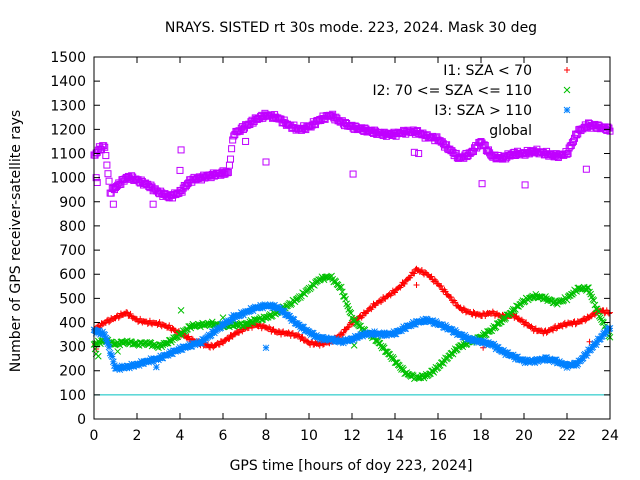 Image resolution: width=640 pixels, height=480 pixels. I want to click on x-tick-label: 14, so click(395, 436).